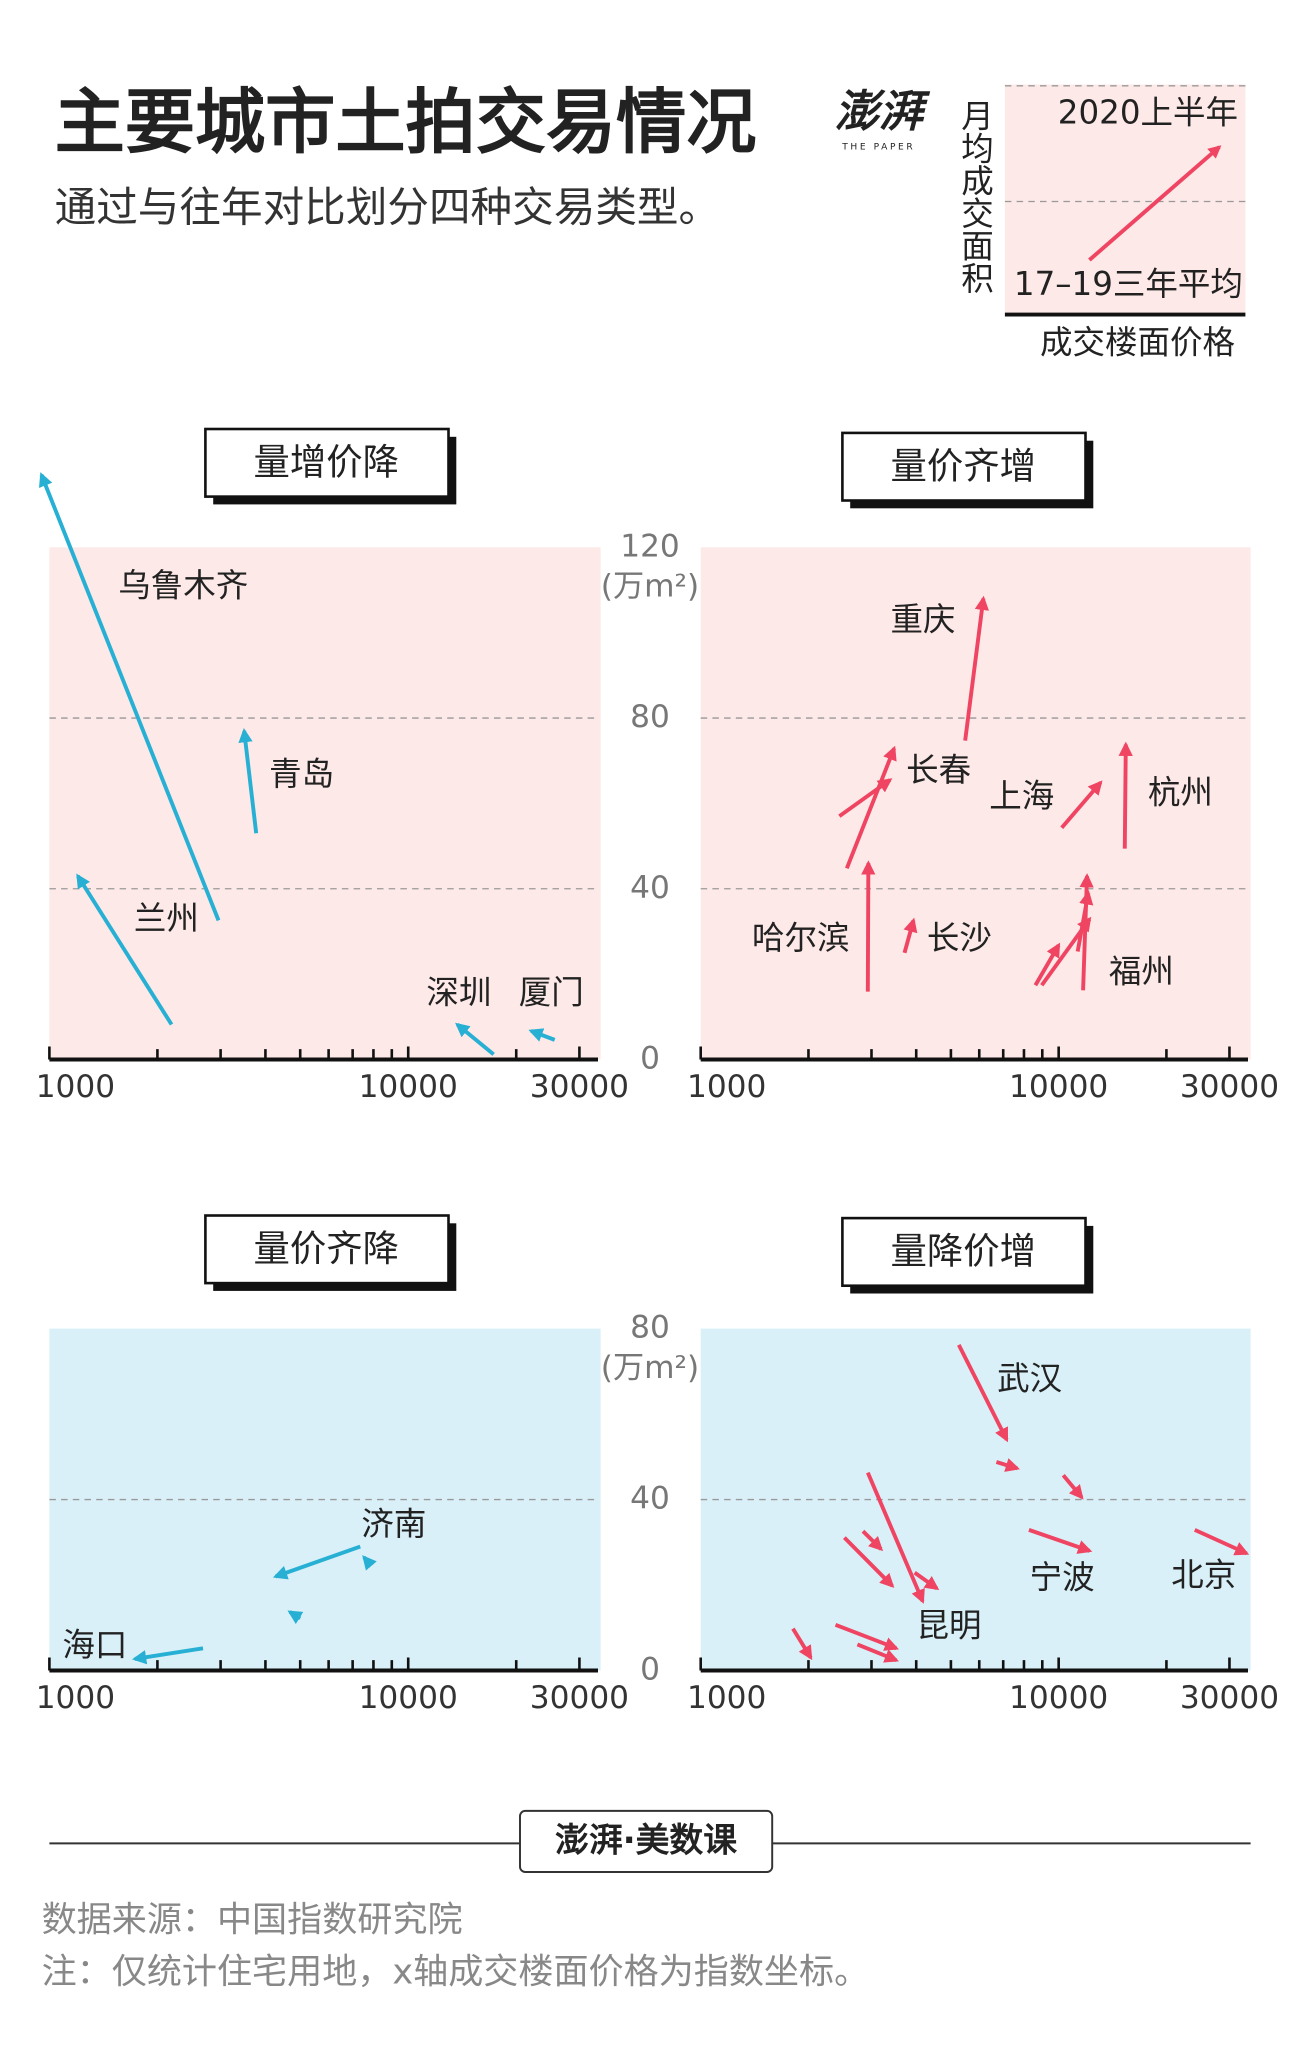 This screenshot has width=1300, height=2047. What do you see at coordinates (975, 803) in the screenshot?
I see `plot-background` at bounding box center [975, 803].